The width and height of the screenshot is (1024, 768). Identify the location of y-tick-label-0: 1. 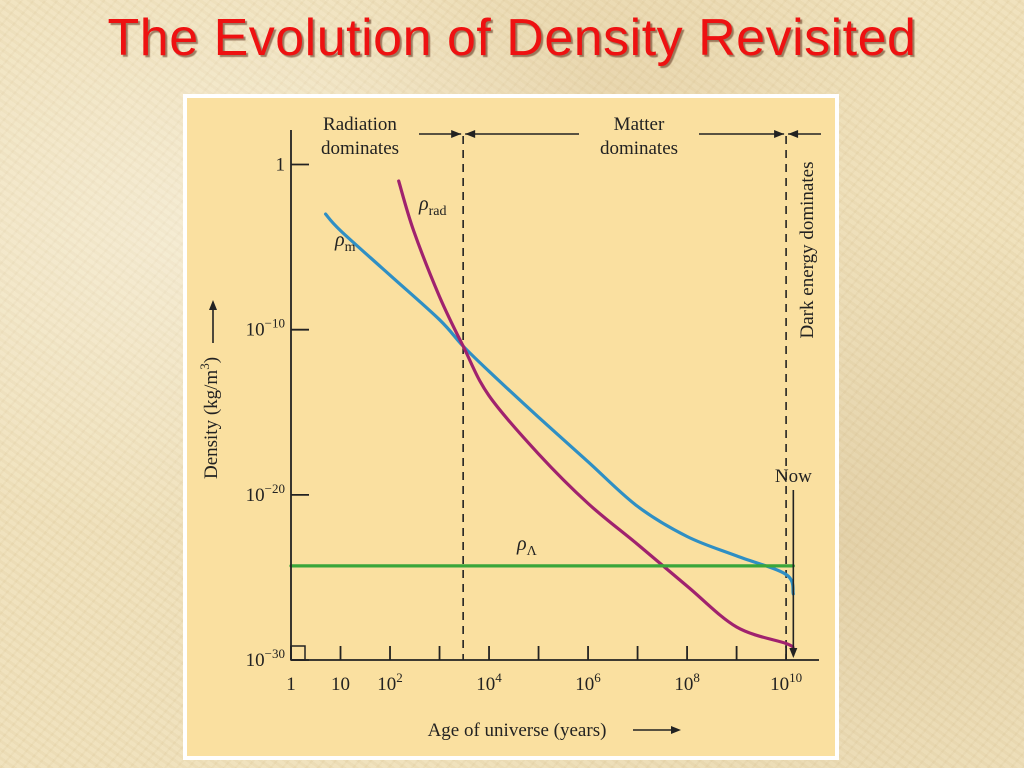
(281, 165).